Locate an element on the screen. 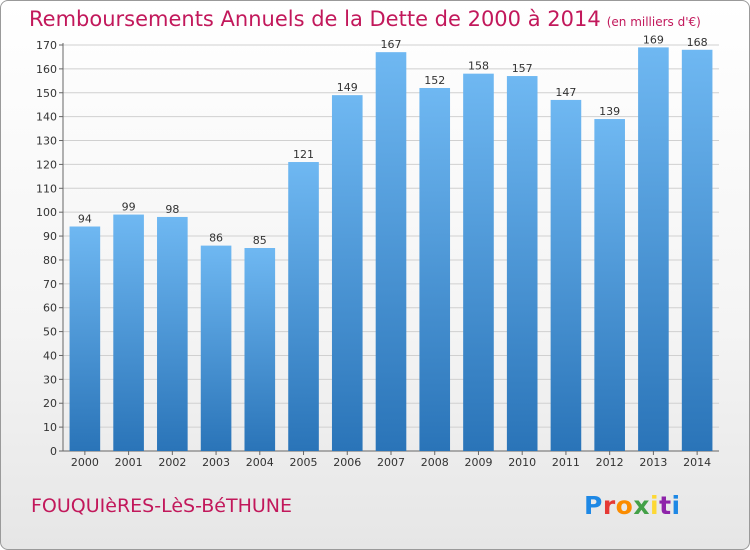  y-tick-label: 80 is located at coordinates (50, 260).